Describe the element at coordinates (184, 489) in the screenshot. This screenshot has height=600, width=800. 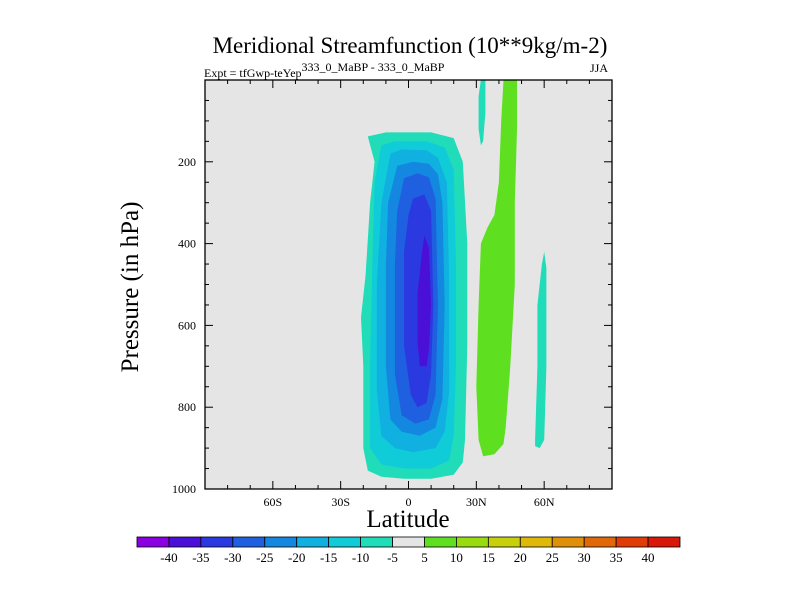
I see `y-tick-label: 1000` at that location.